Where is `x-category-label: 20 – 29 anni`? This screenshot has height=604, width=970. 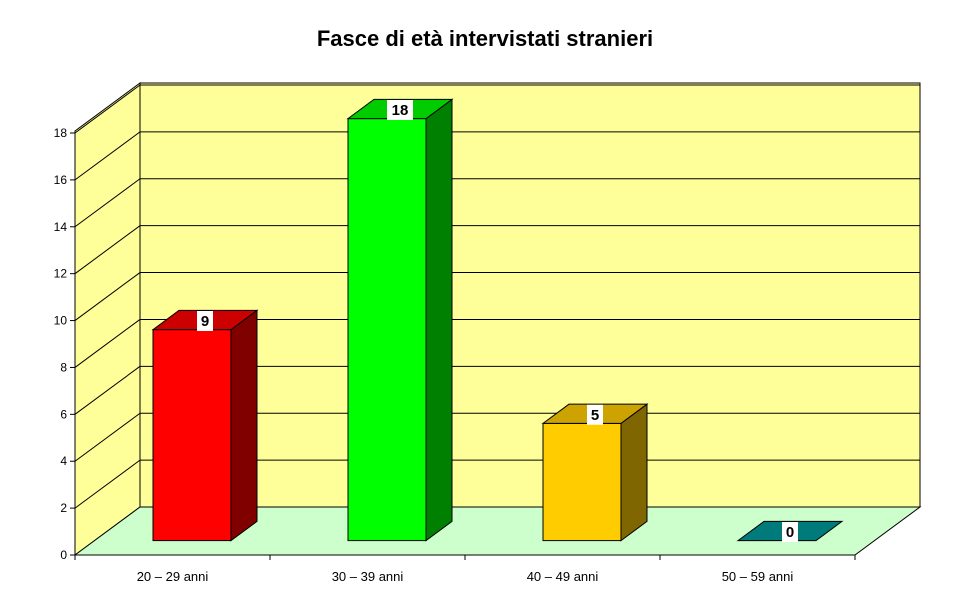 x-category-label: 20 – 29 anni is located at coordinates (173, 576).